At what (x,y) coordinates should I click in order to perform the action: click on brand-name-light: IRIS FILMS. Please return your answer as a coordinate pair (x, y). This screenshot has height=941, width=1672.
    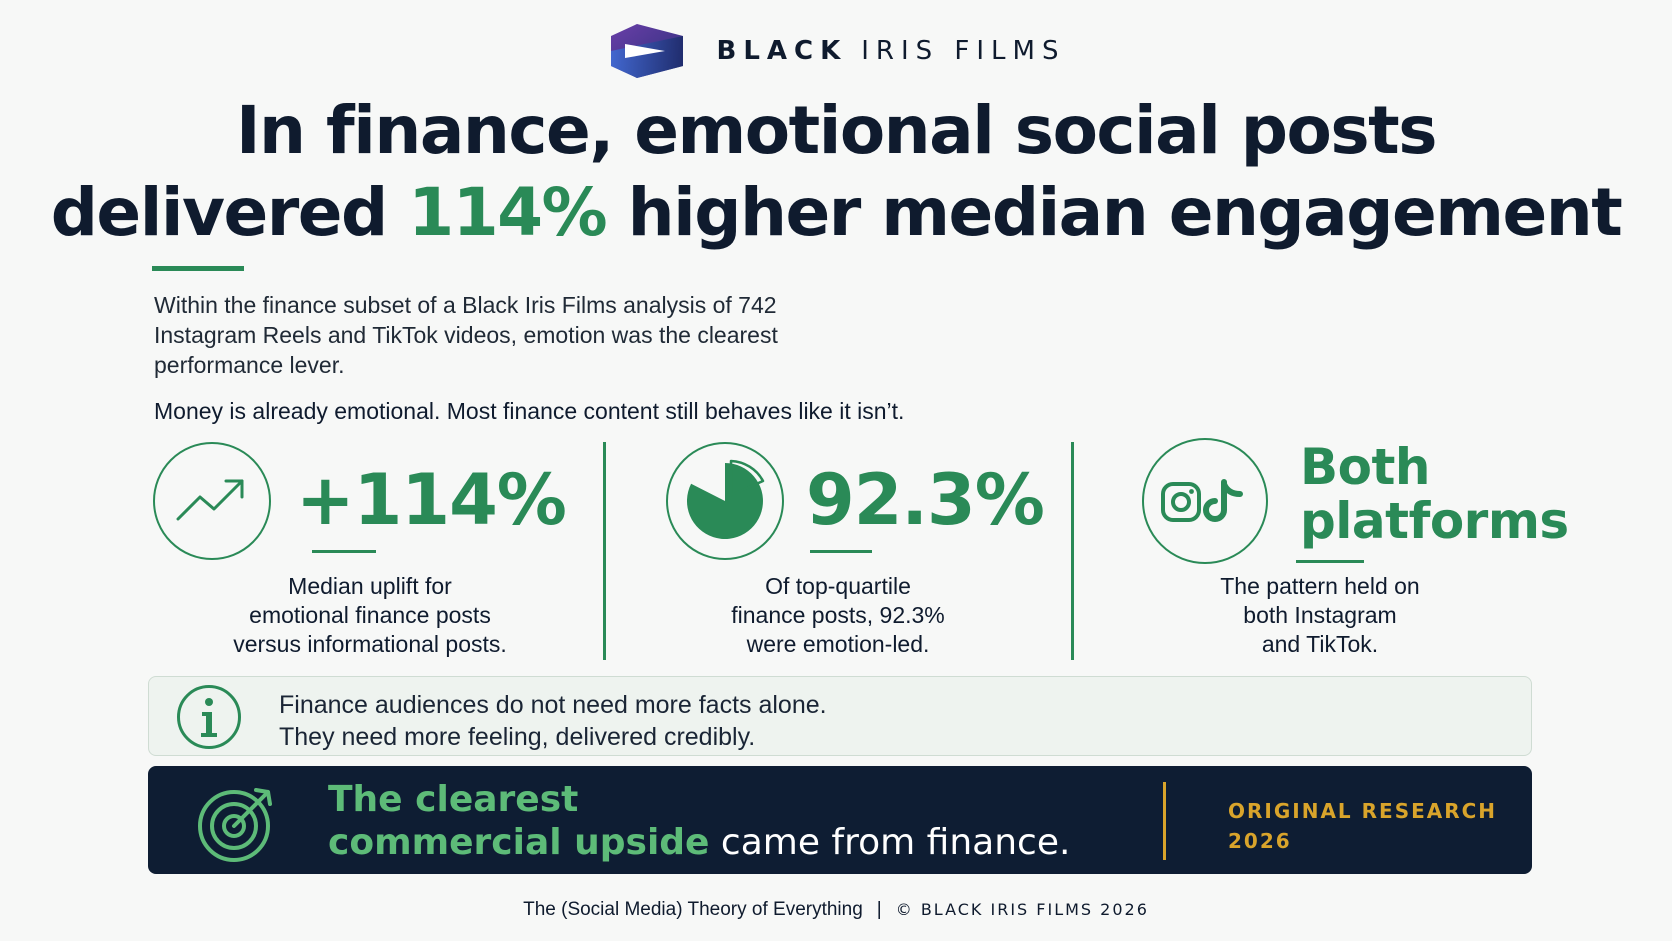
    Looking at the image, I should click on (963, 51).